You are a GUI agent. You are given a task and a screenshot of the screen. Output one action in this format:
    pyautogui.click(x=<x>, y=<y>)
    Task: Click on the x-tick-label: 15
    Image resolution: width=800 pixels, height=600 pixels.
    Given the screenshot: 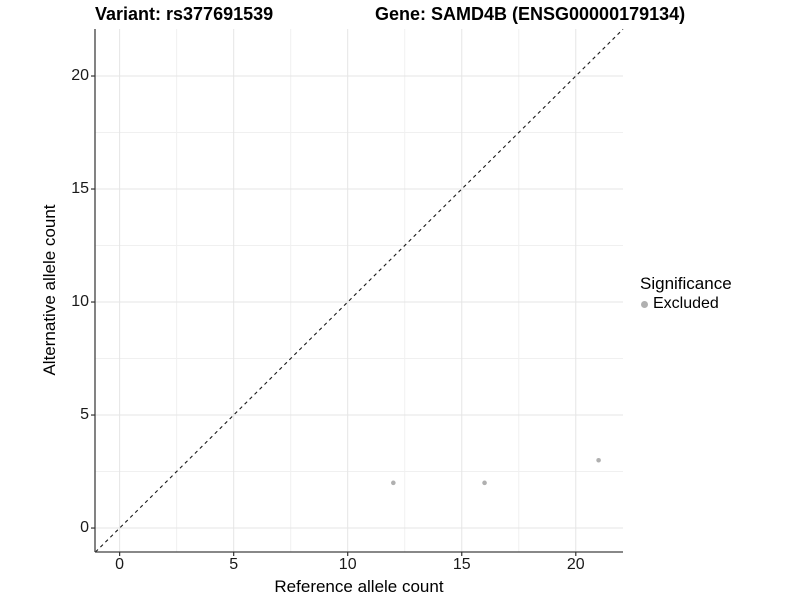 What is the action you would take?
    pyautogui.click(x=461, y=564)
    